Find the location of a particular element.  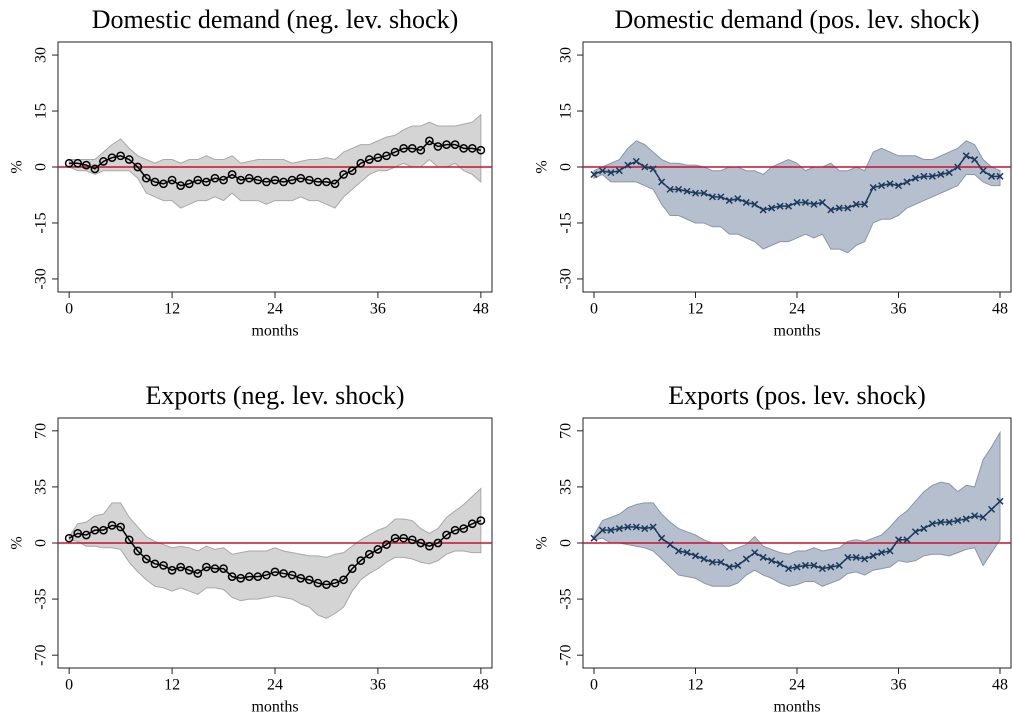

series-line is located at coordinates (275, 163).